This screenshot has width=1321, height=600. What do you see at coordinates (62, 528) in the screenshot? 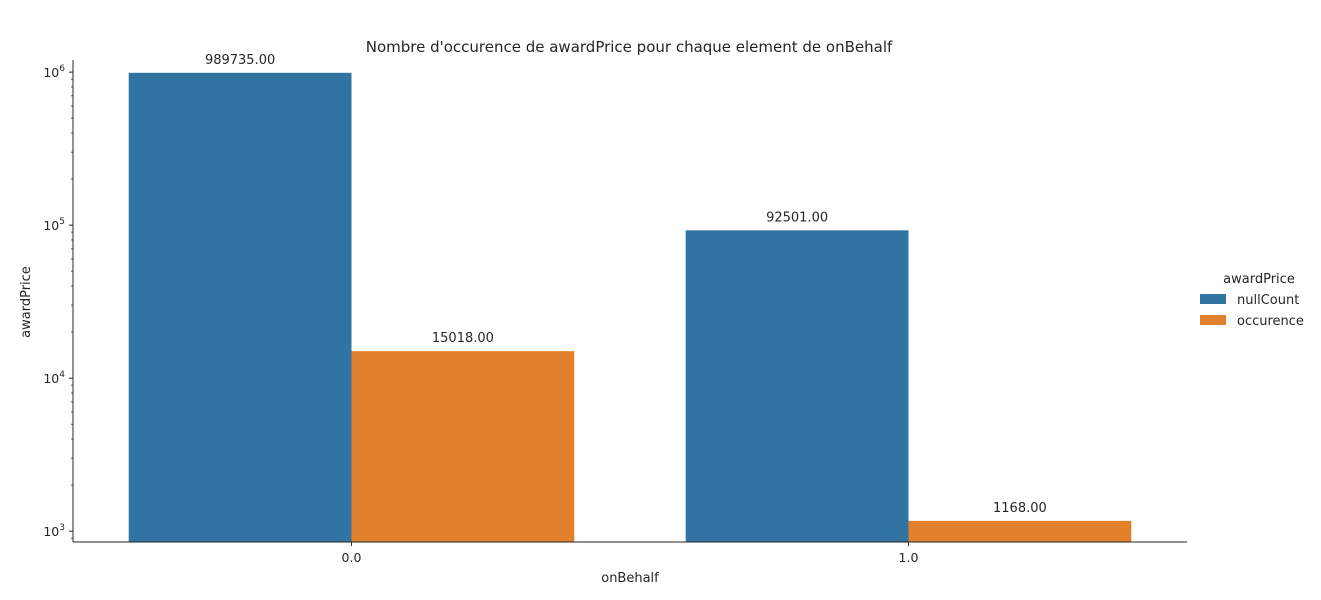
I see `y-tick-exponent: 3` at bounding box center [62, 528].